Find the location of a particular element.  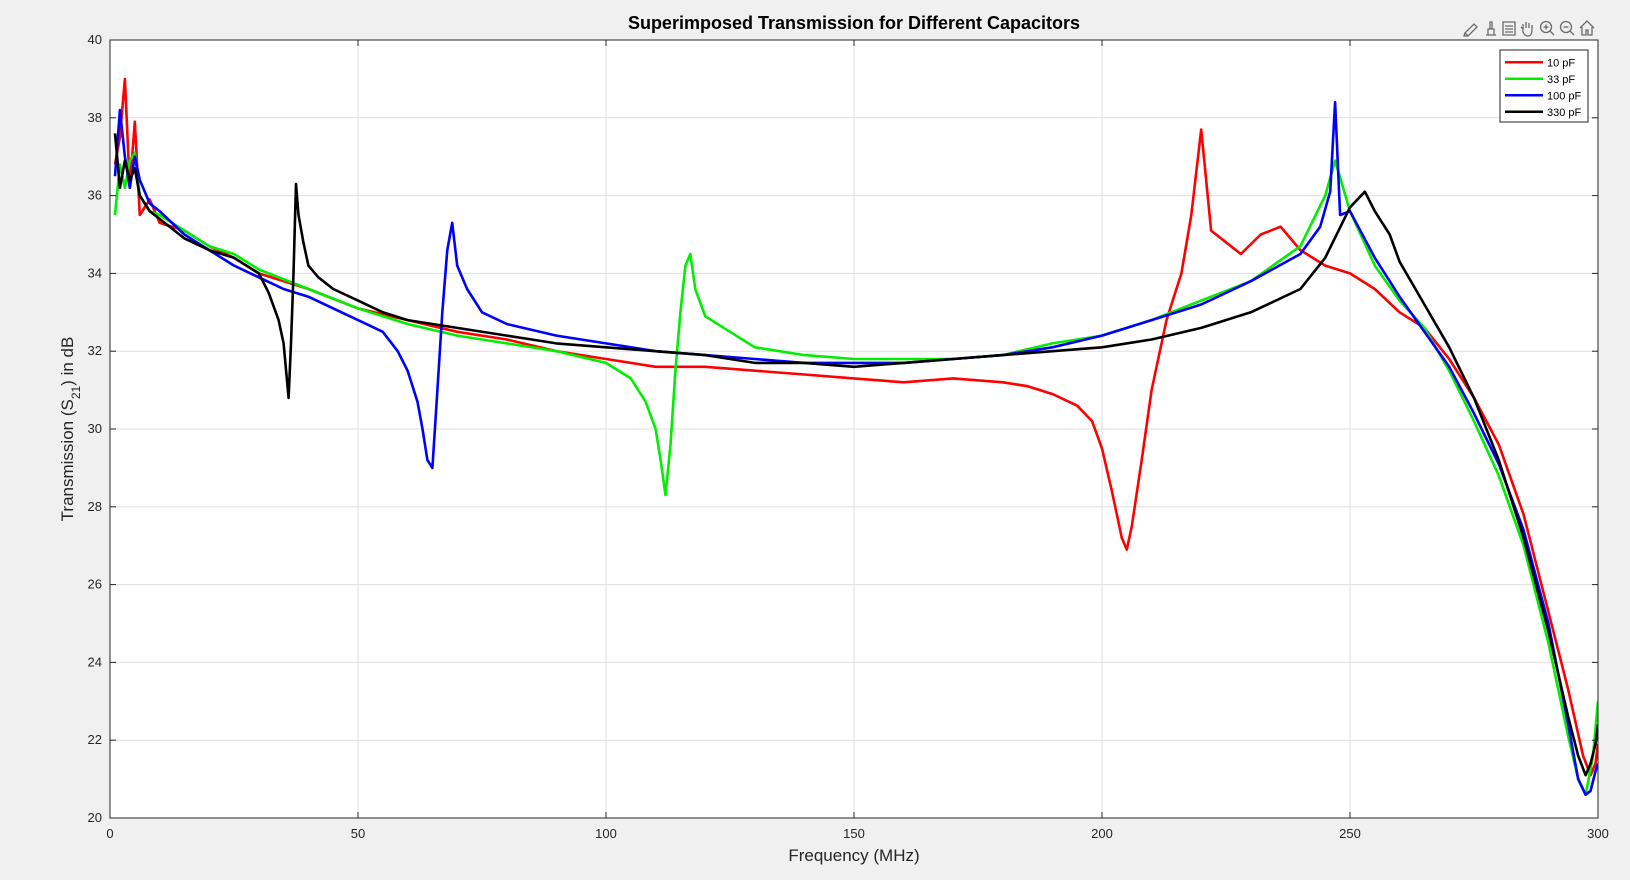

y-tick-label: 22 is located at coordinates (95, 739).